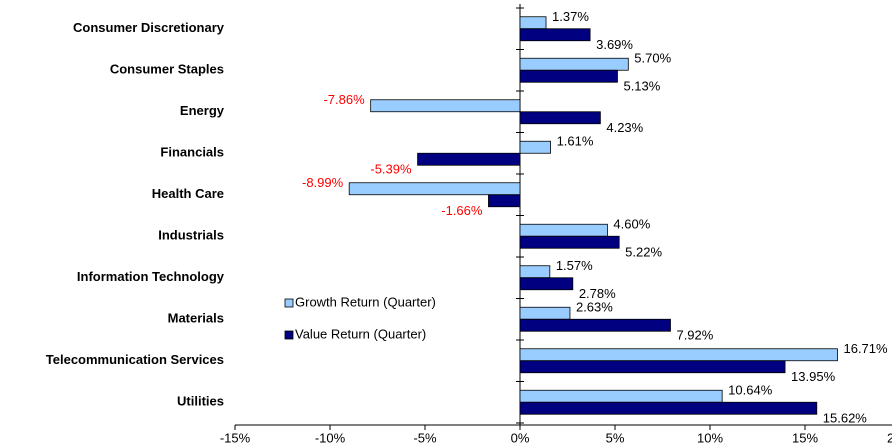 The height and width of the screenshot is (445, 892). Describe the element at coordinates (575, 141) in the screenshot. I see `data-label: 1.61%` at that location.